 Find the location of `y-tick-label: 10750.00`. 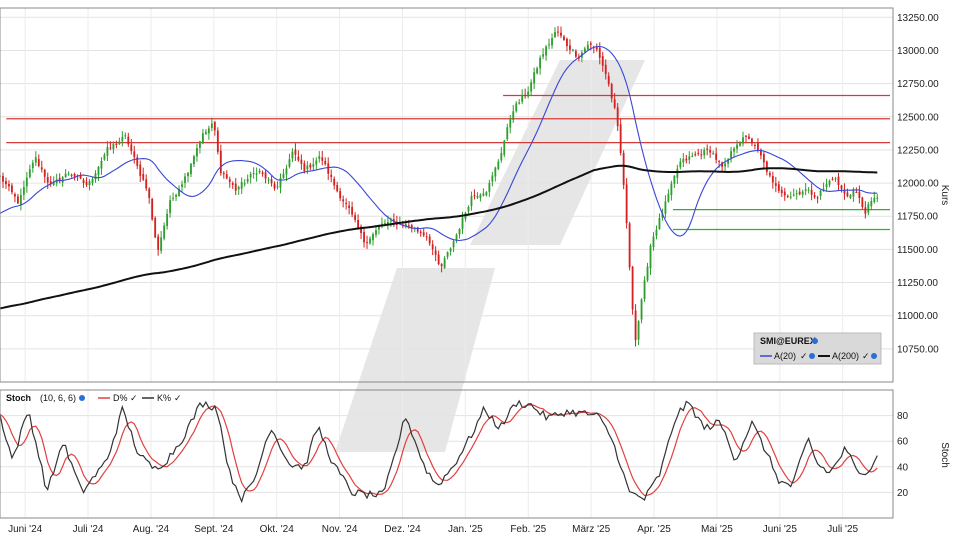

y-tick-label: 10750.00 is located at coordinates (918, 349).